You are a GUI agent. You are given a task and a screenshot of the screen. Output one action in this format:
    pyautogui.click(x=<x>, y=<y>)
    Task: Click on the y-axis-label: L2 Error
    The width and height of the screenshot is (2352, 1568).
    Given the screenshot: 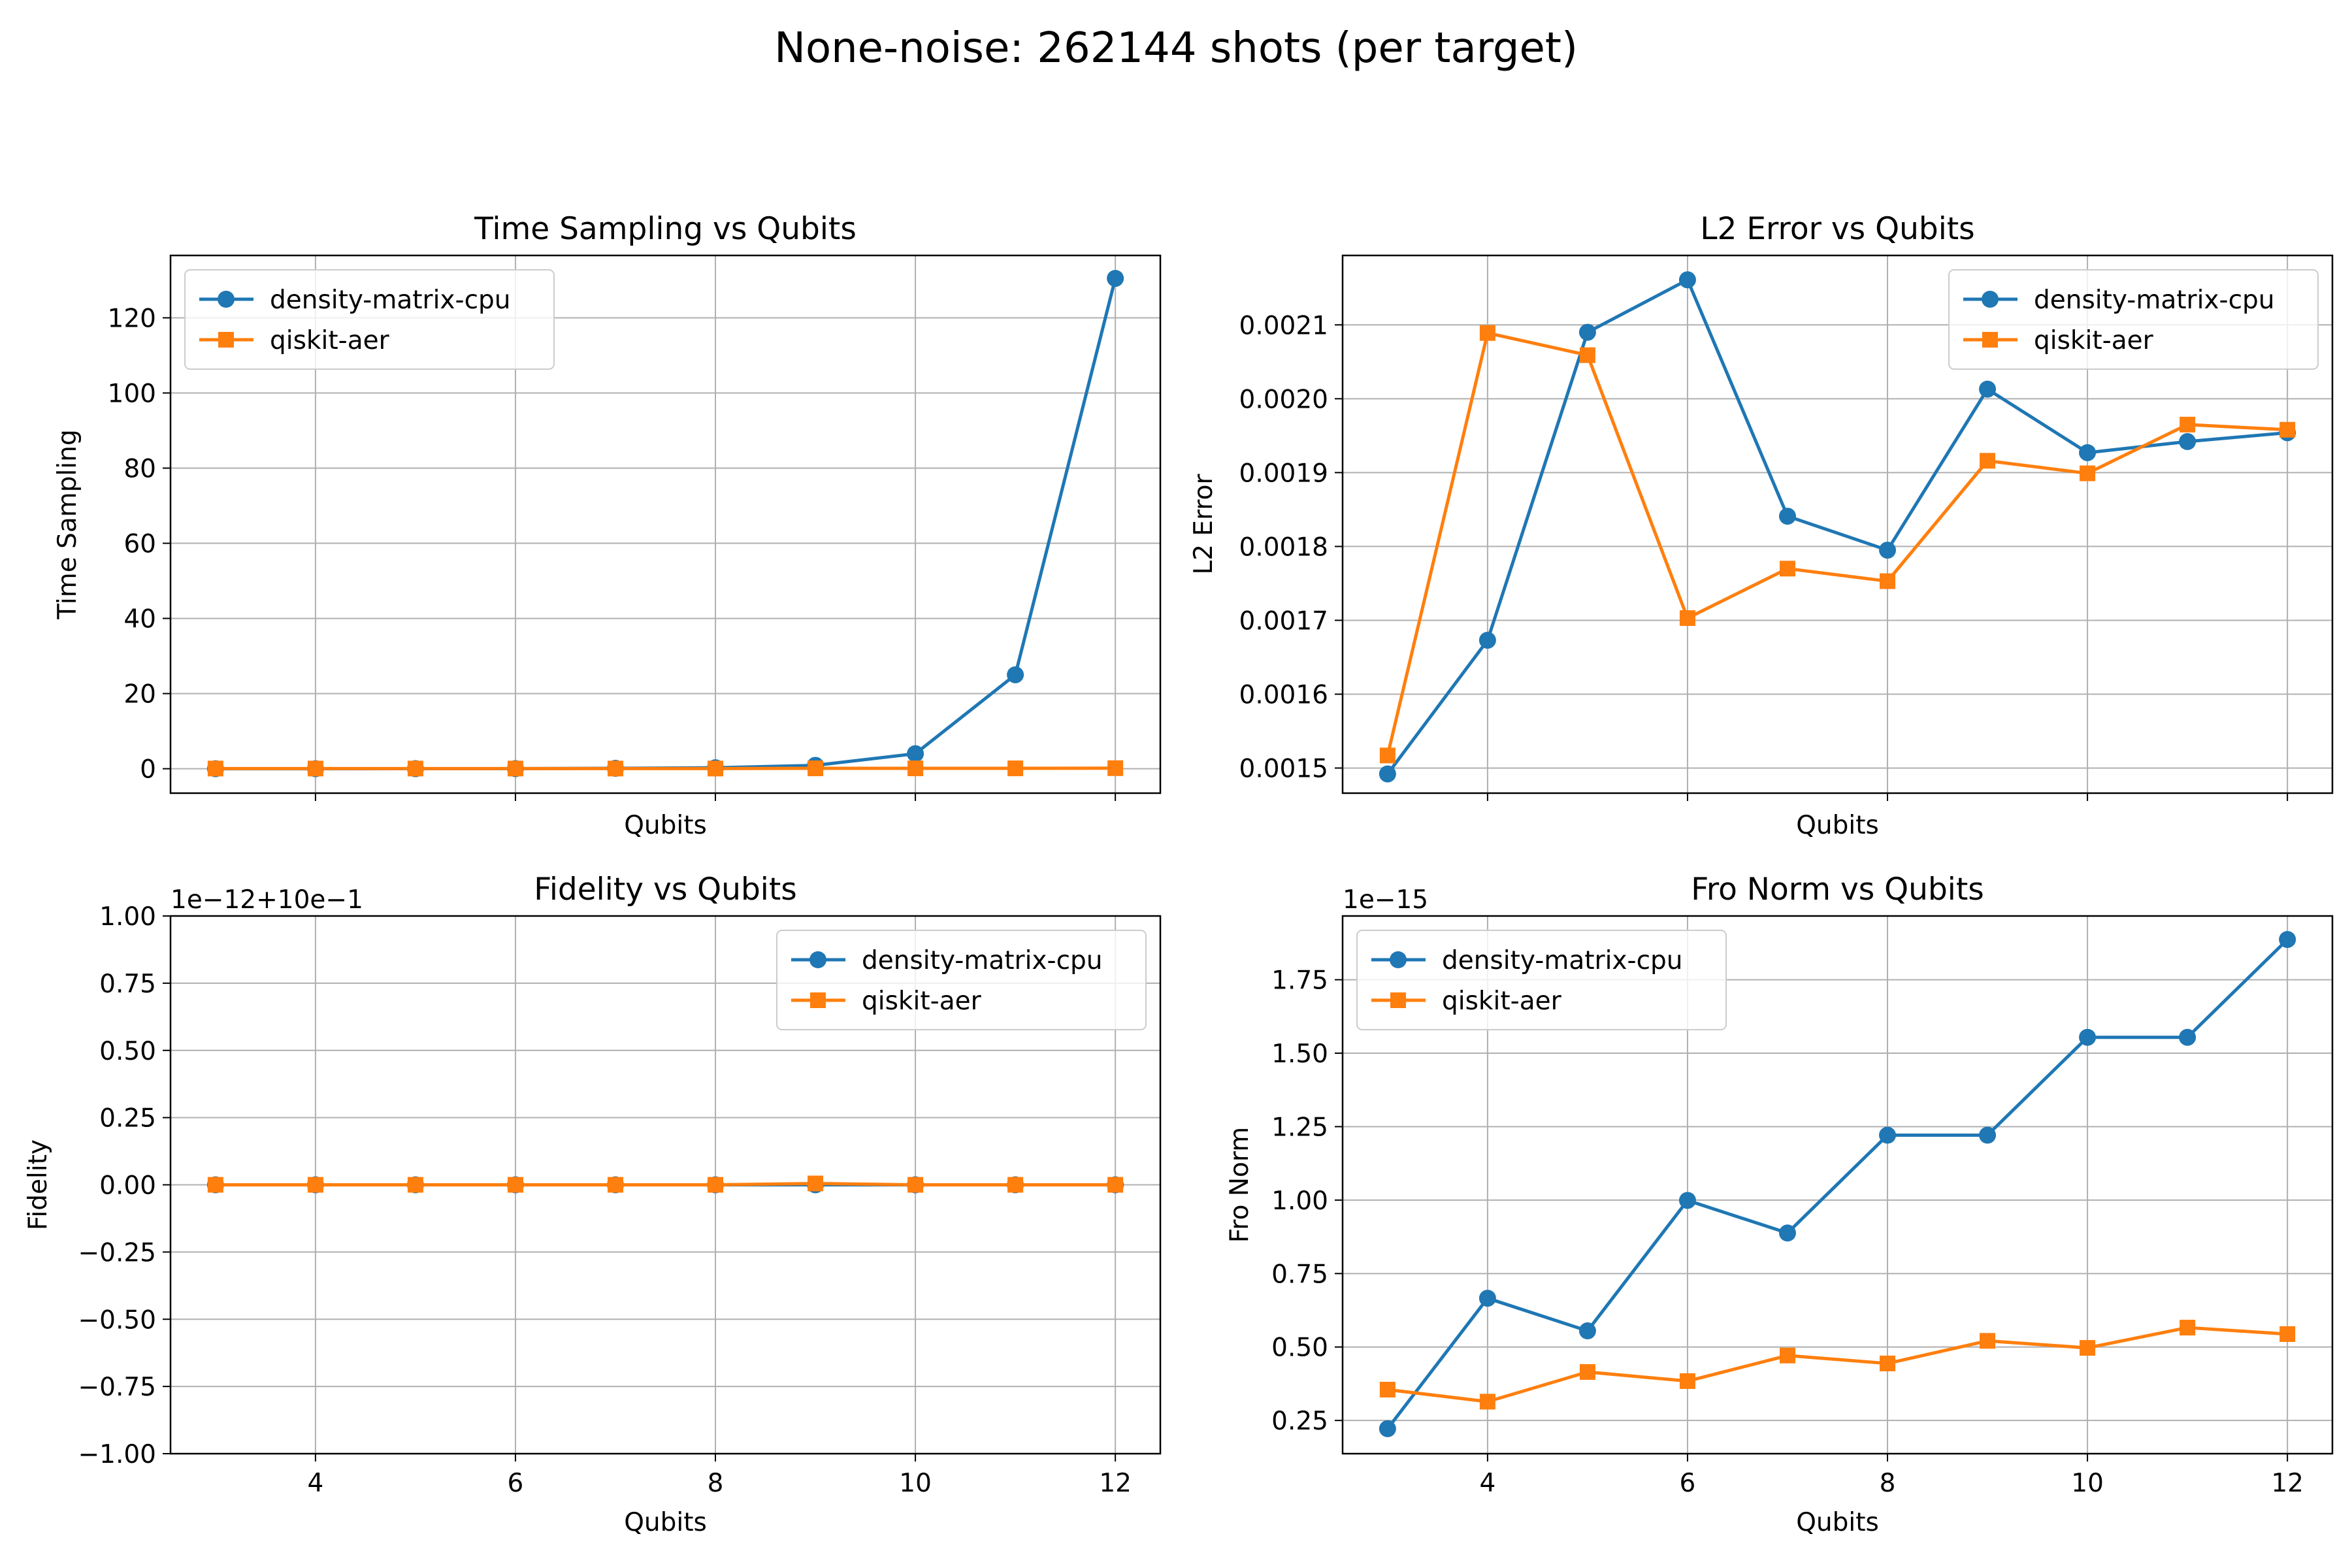 What is the action you would take?
    pyautogui.click(x=1203, y=524)
    